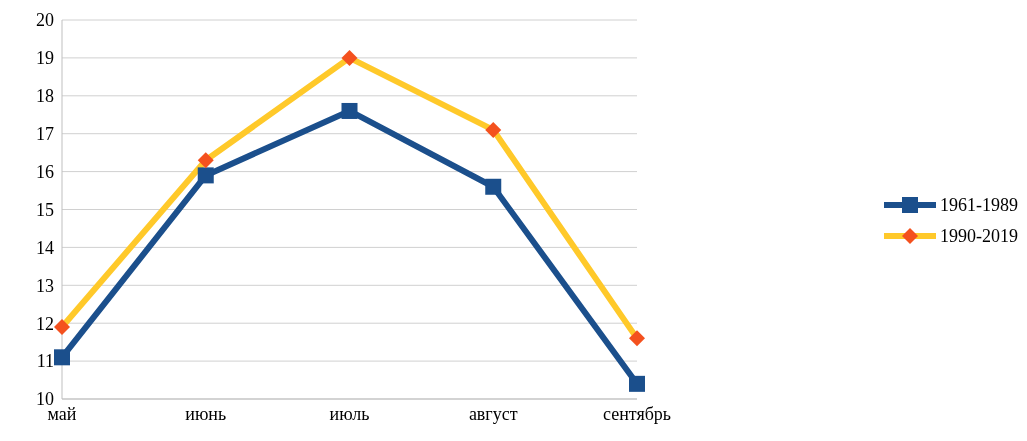  I want to click on y-tick-label: 16, so click(45, 171).